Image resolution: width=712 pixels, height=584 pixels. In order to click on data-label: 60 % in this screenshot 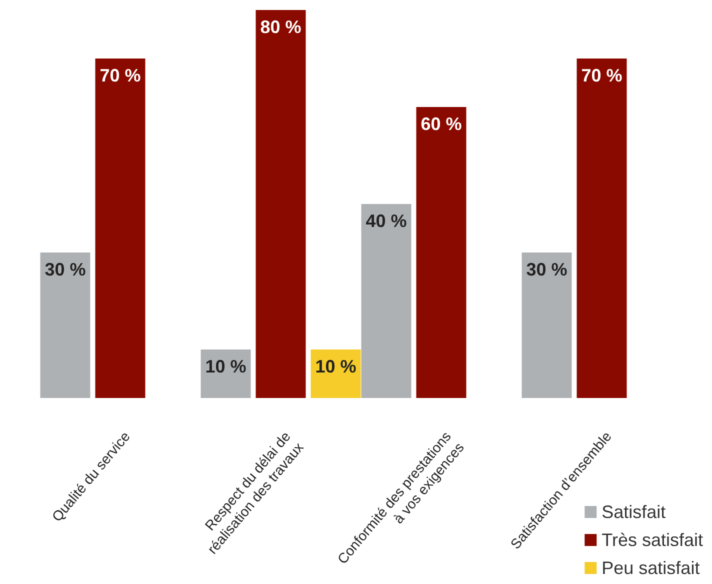, I will do `click(441, 124)`.